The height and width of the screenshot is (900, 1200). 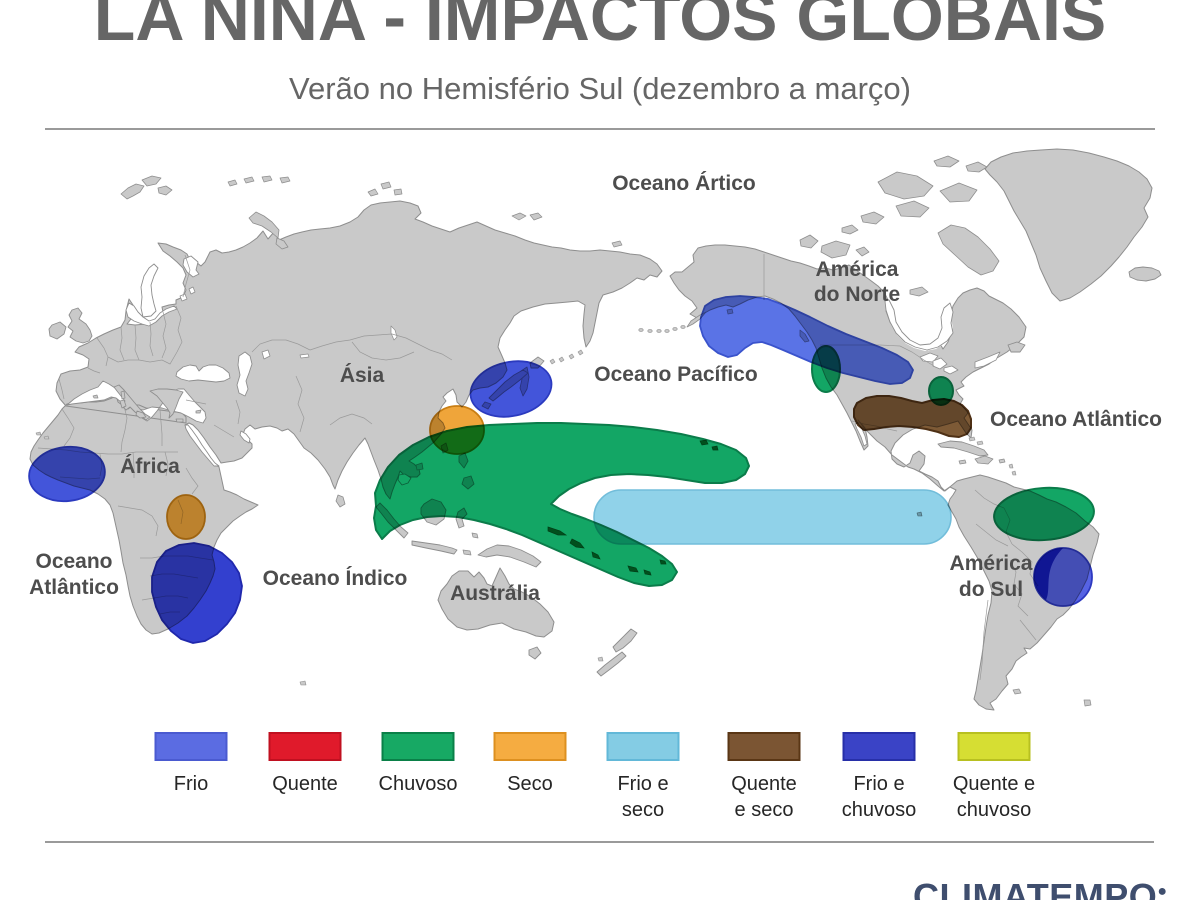 I want to click on svg-text: seco, so click(x=643, y=810).